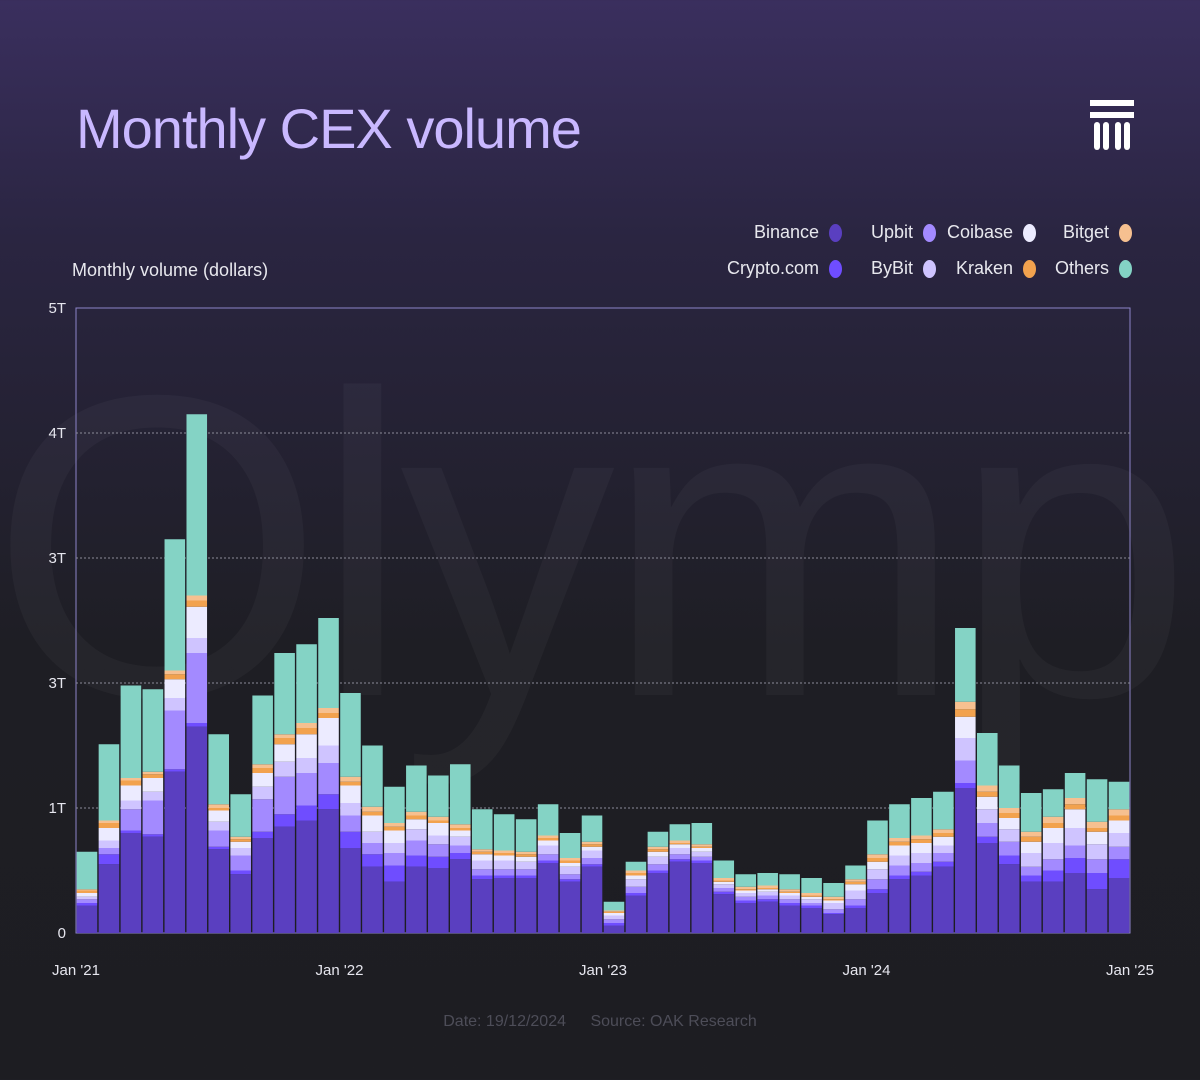  I want to click on y-axis-label: Monthly volume (dollars), so click(170, 270).